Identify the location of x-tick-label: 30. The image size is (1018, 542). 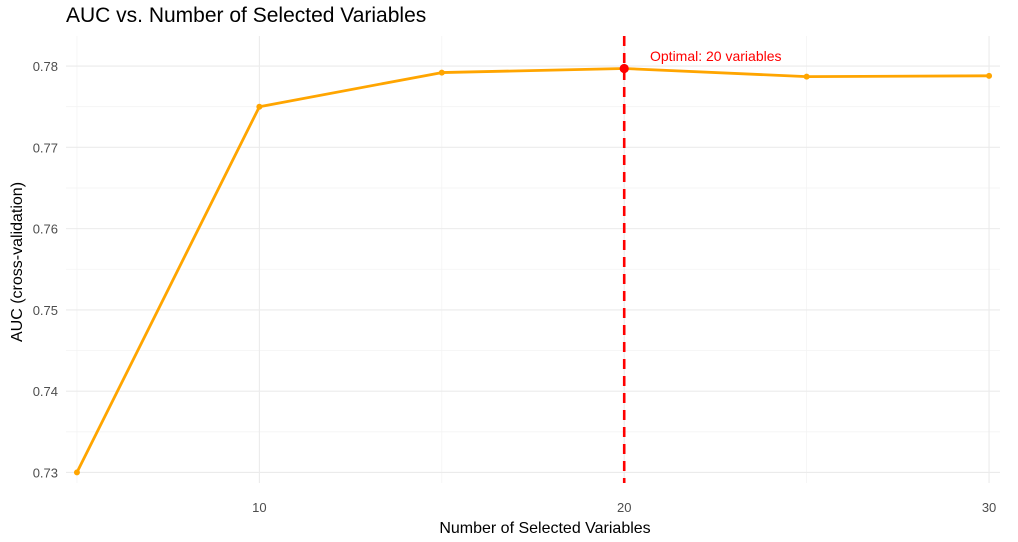
(989, 507).